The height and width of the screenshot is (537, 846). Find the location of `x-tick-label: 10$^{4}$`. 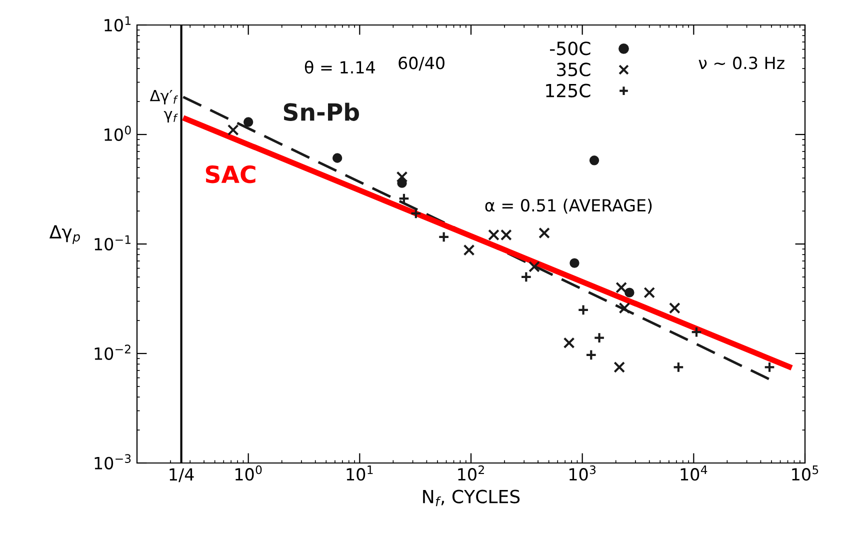

x-tick-label: 10$^{4}$ is located at coordinates (694, 473).